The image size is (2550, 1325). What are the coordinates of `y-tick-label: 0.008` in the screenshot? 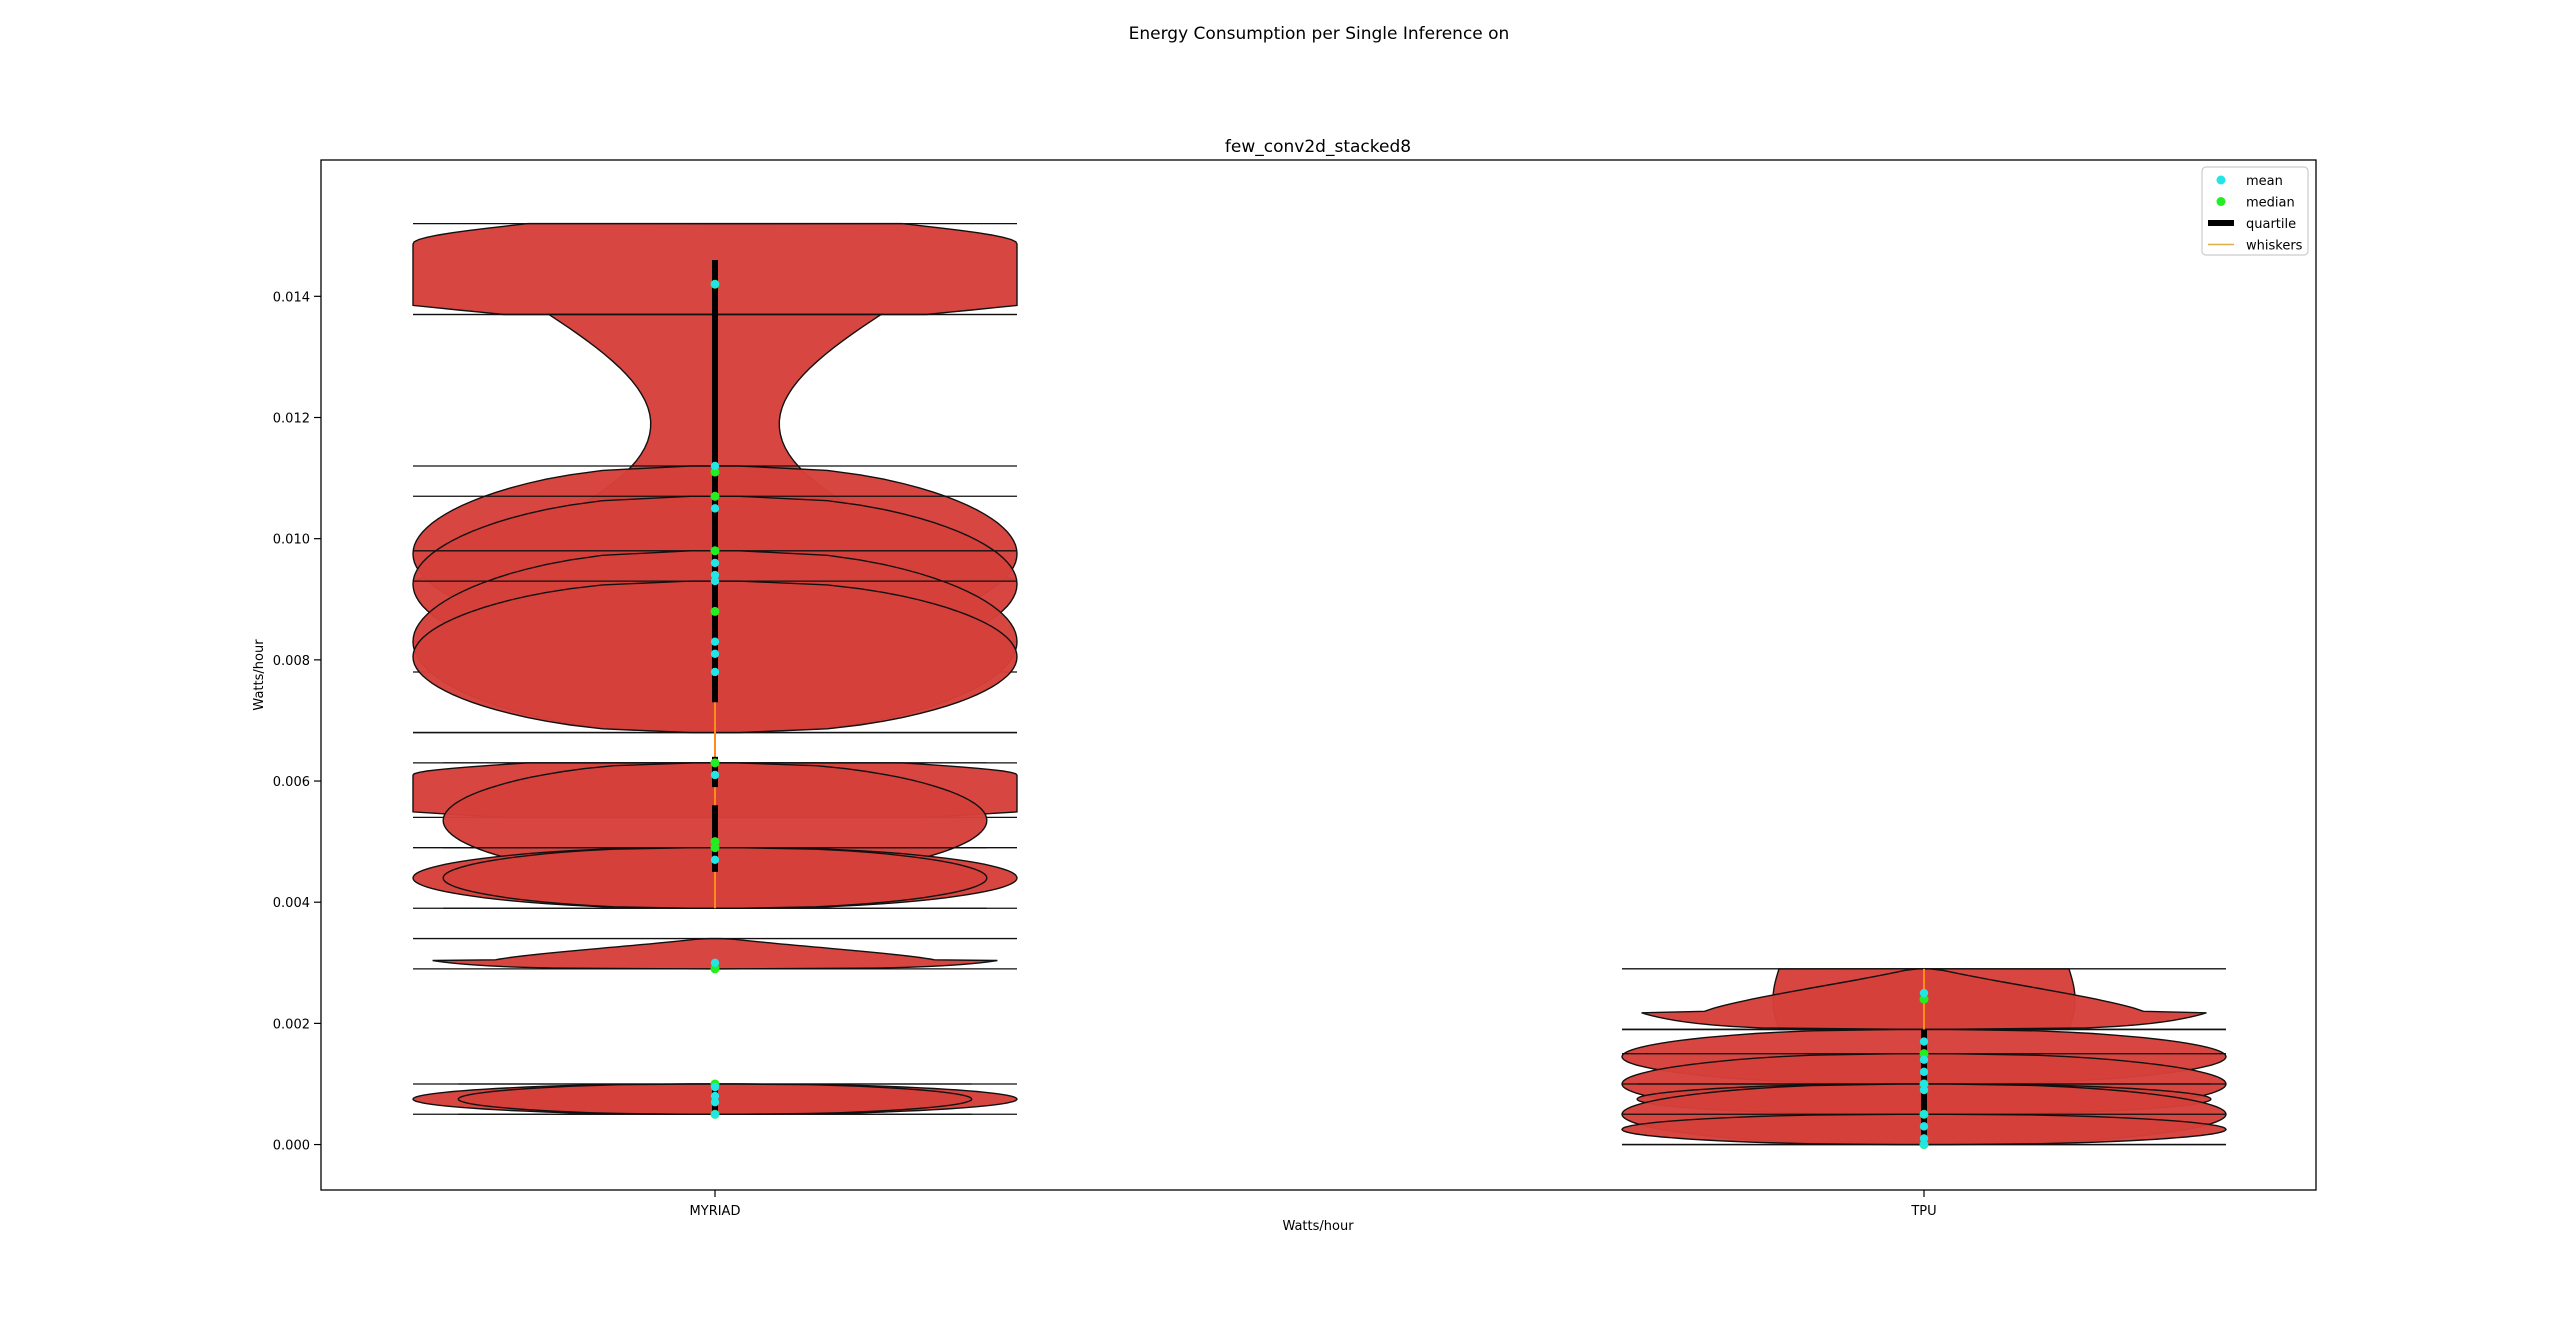 It's located at (291, 661).